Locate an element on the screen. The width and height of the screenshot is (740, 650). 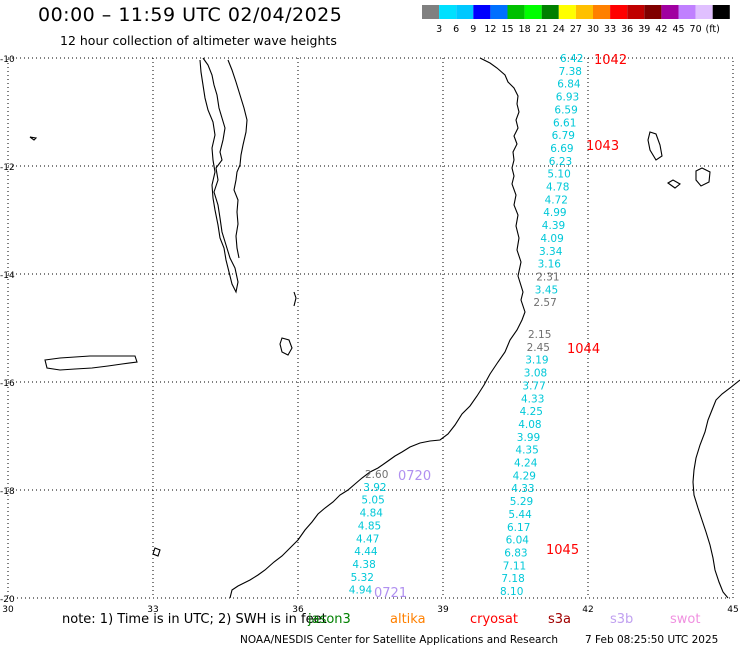
wave-height-value: 4.84 is located at coordinates (372, 514).